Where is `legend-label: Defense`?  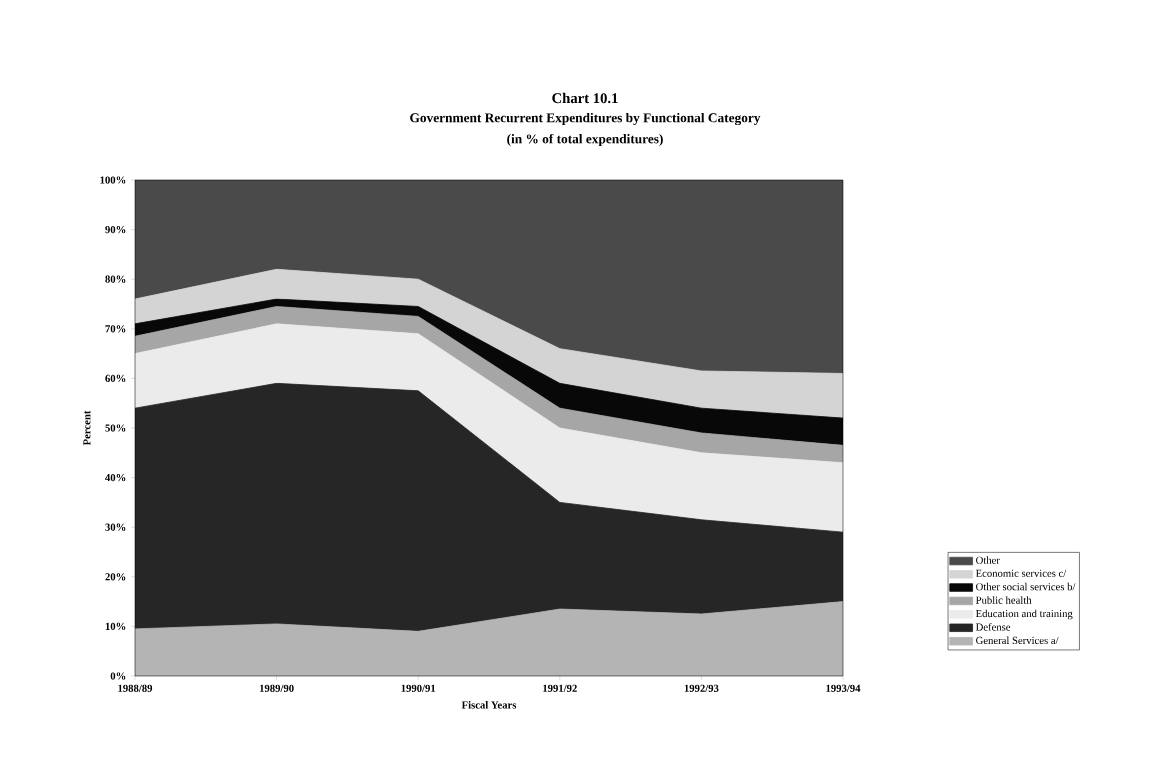
legend-label: Defense is located at coordinates (993, 627).